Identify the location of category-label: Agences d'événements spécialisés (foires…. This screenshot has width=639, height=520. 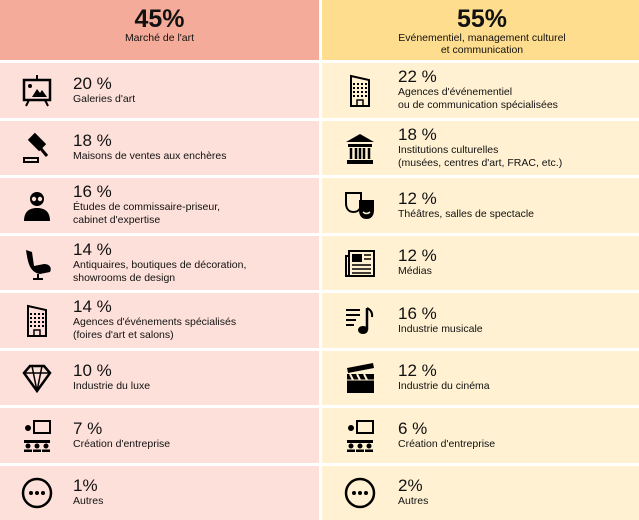
(154, 329).